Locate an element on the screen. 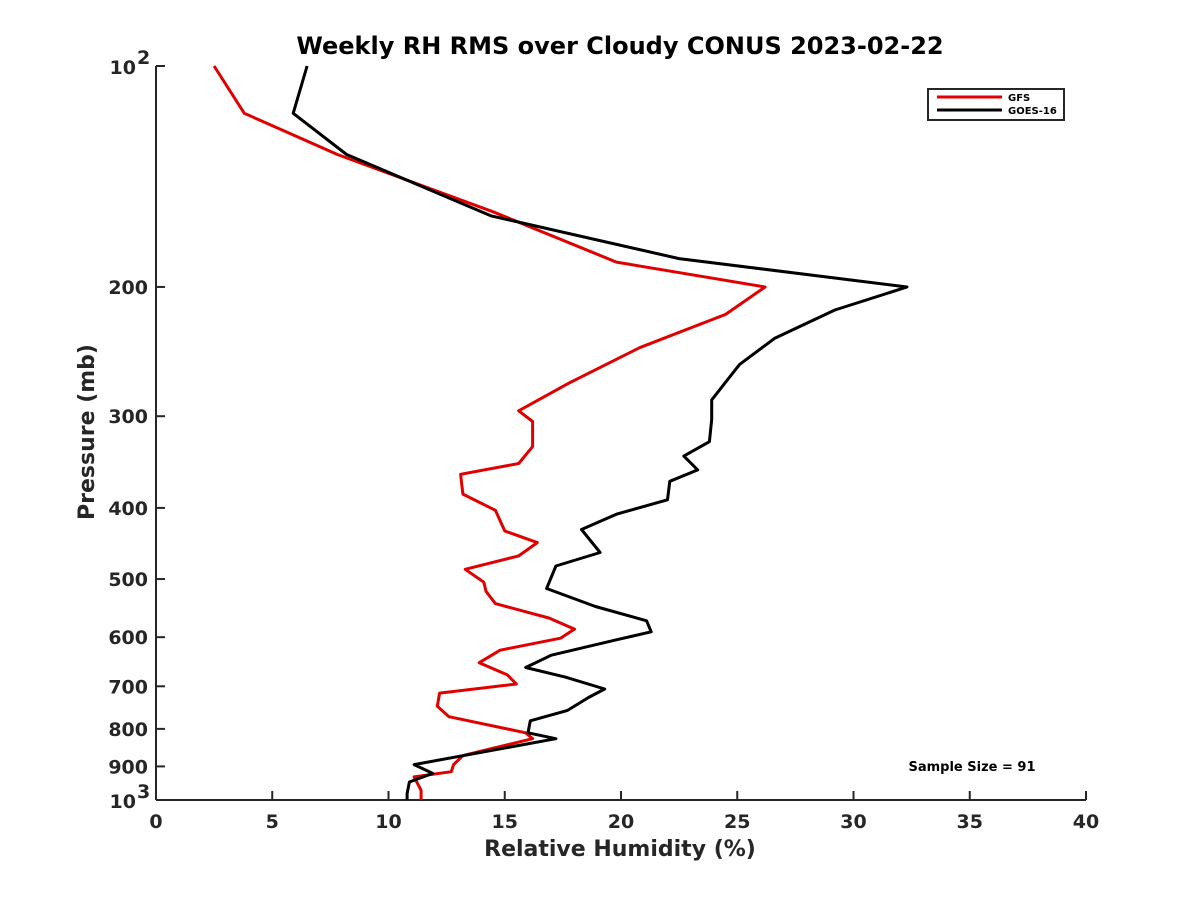  y-tick-label: 700 is located at coordinates (128, 687).